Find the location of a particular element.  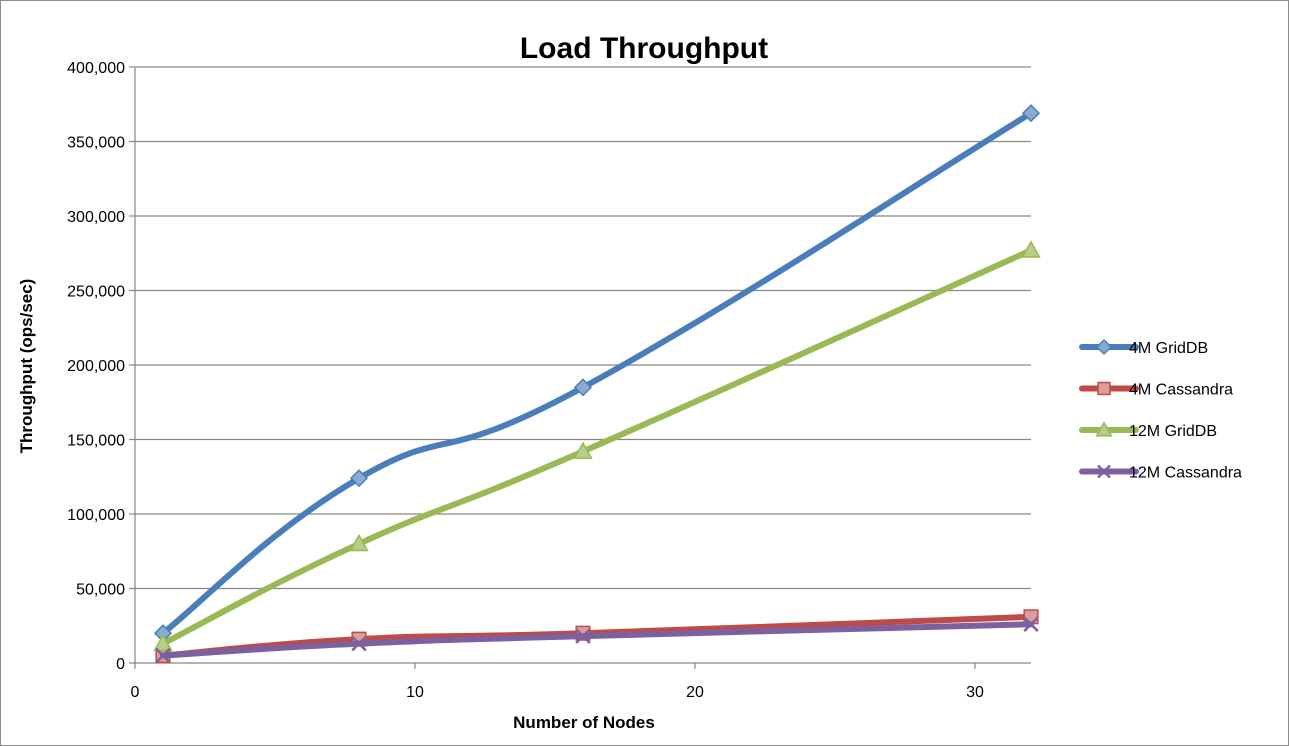

legend-label: 12M Cassandra is located at coordinates (1185, 473).